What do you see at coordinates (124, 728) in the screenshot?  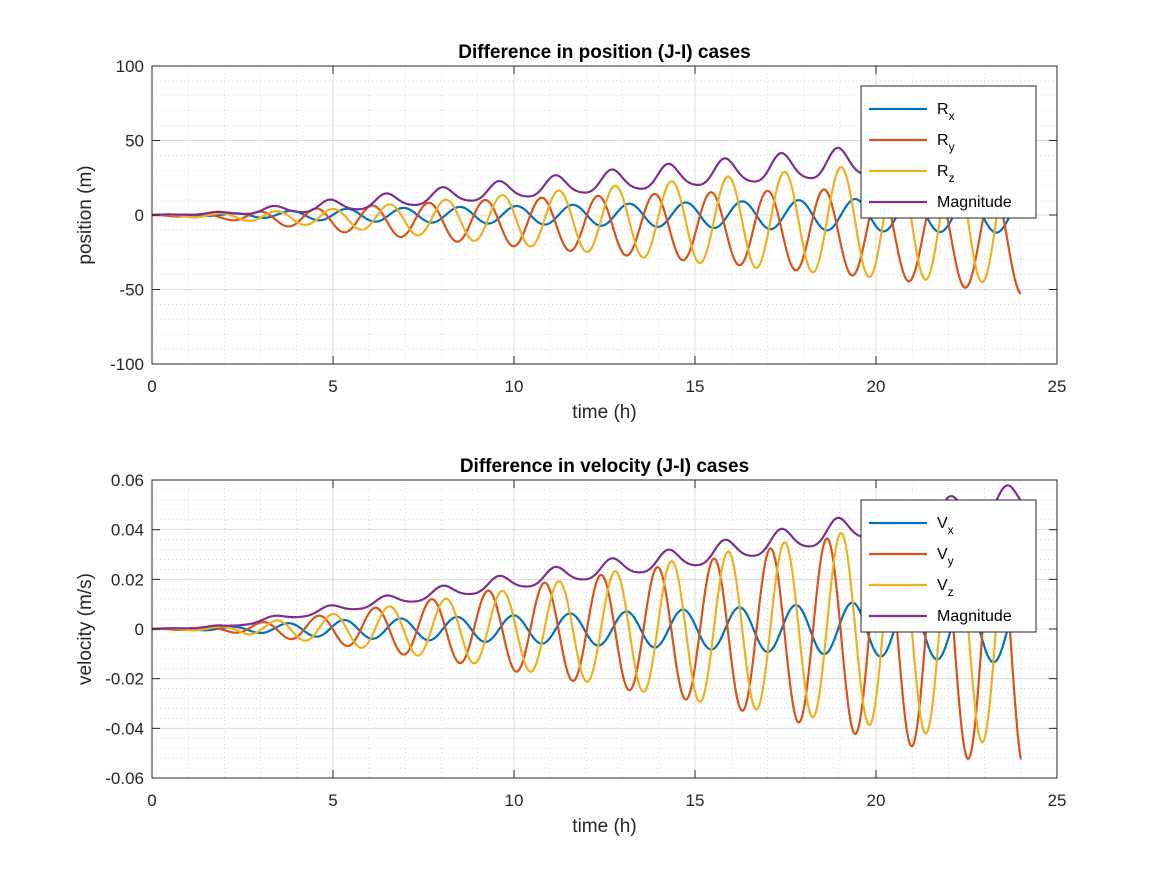 I see `y-tick-label: -0.04` at bounding box center [124, 728].